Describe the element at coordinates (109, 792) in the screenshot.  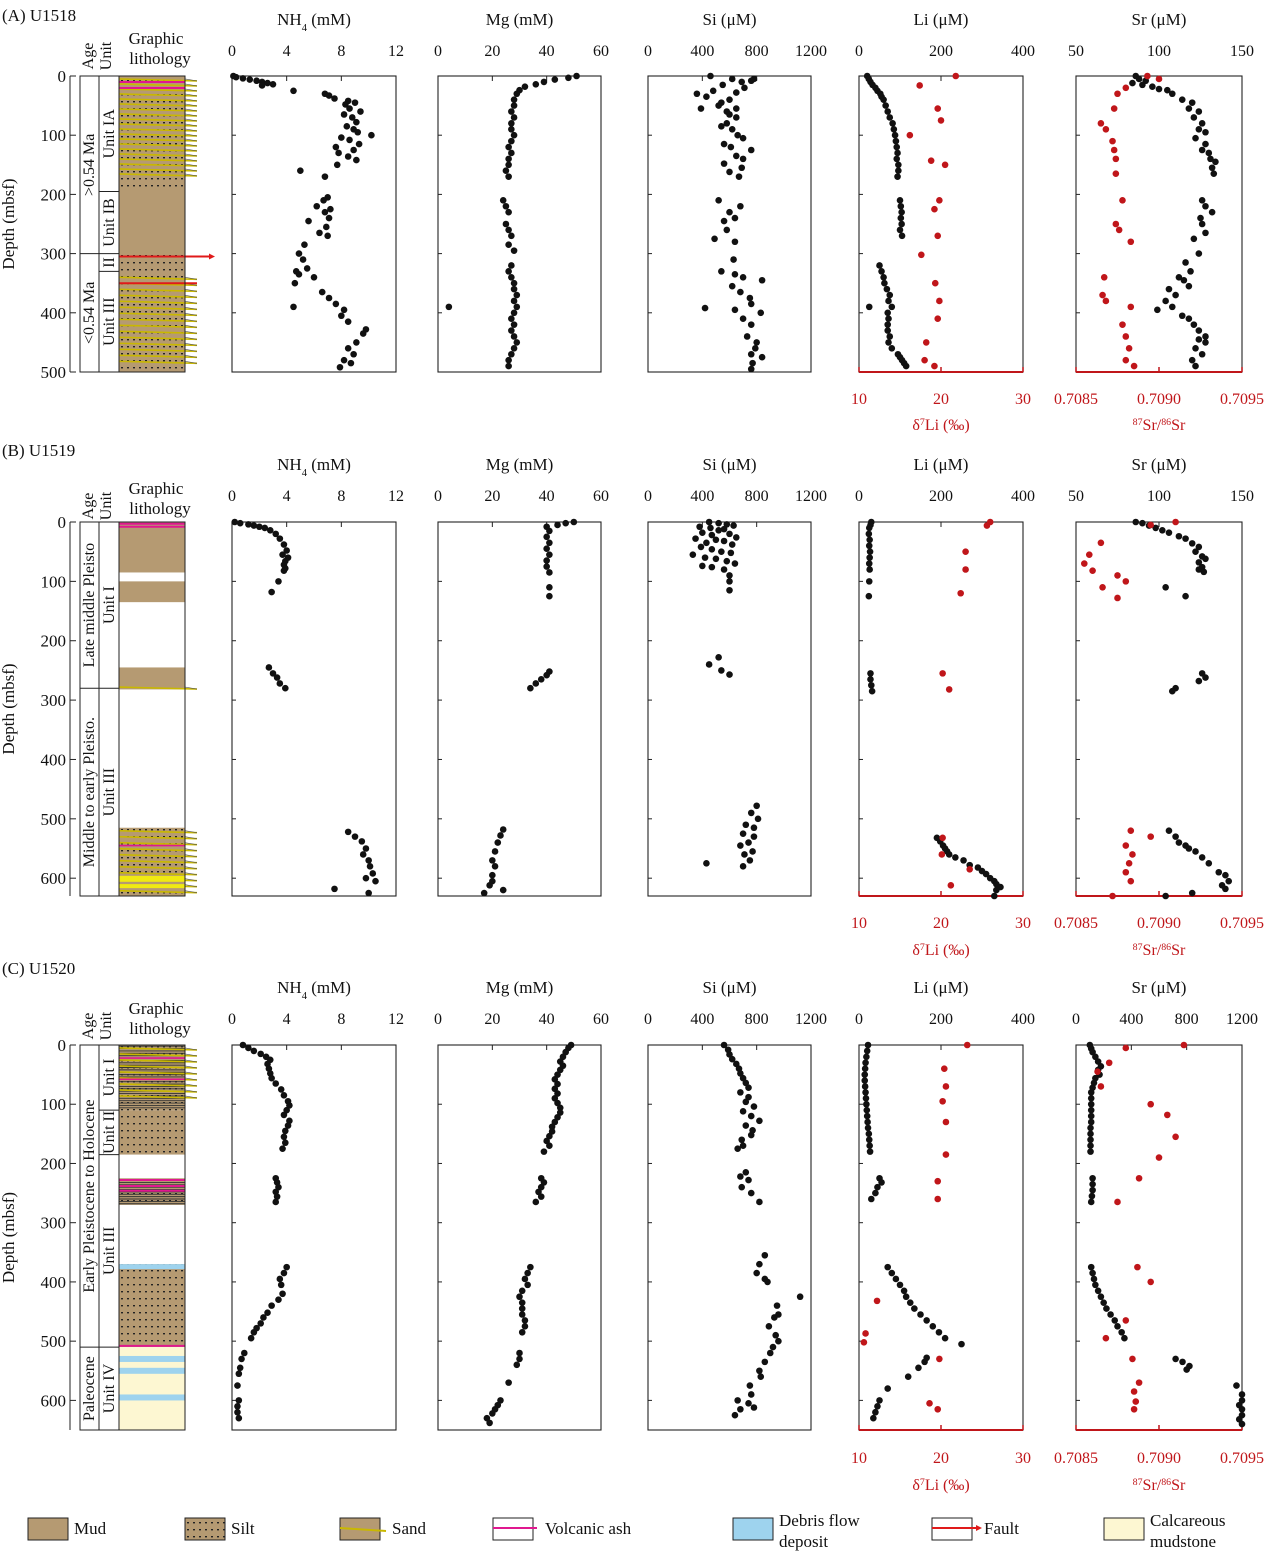
I see `unit-label: Unit III` at that location.